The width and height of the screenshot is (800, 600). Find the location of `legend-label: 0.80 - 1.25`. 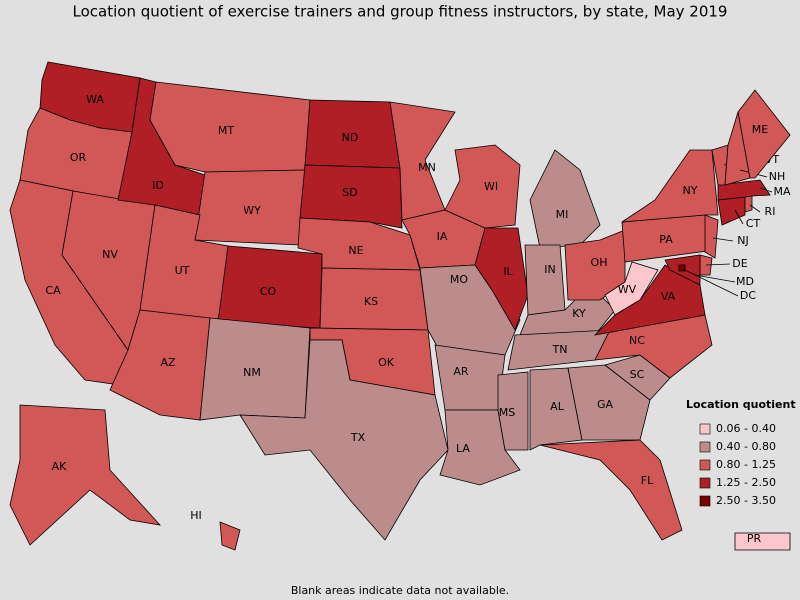

legend-label: 0.80 - 1.25 is located at coordinates (746, 464).